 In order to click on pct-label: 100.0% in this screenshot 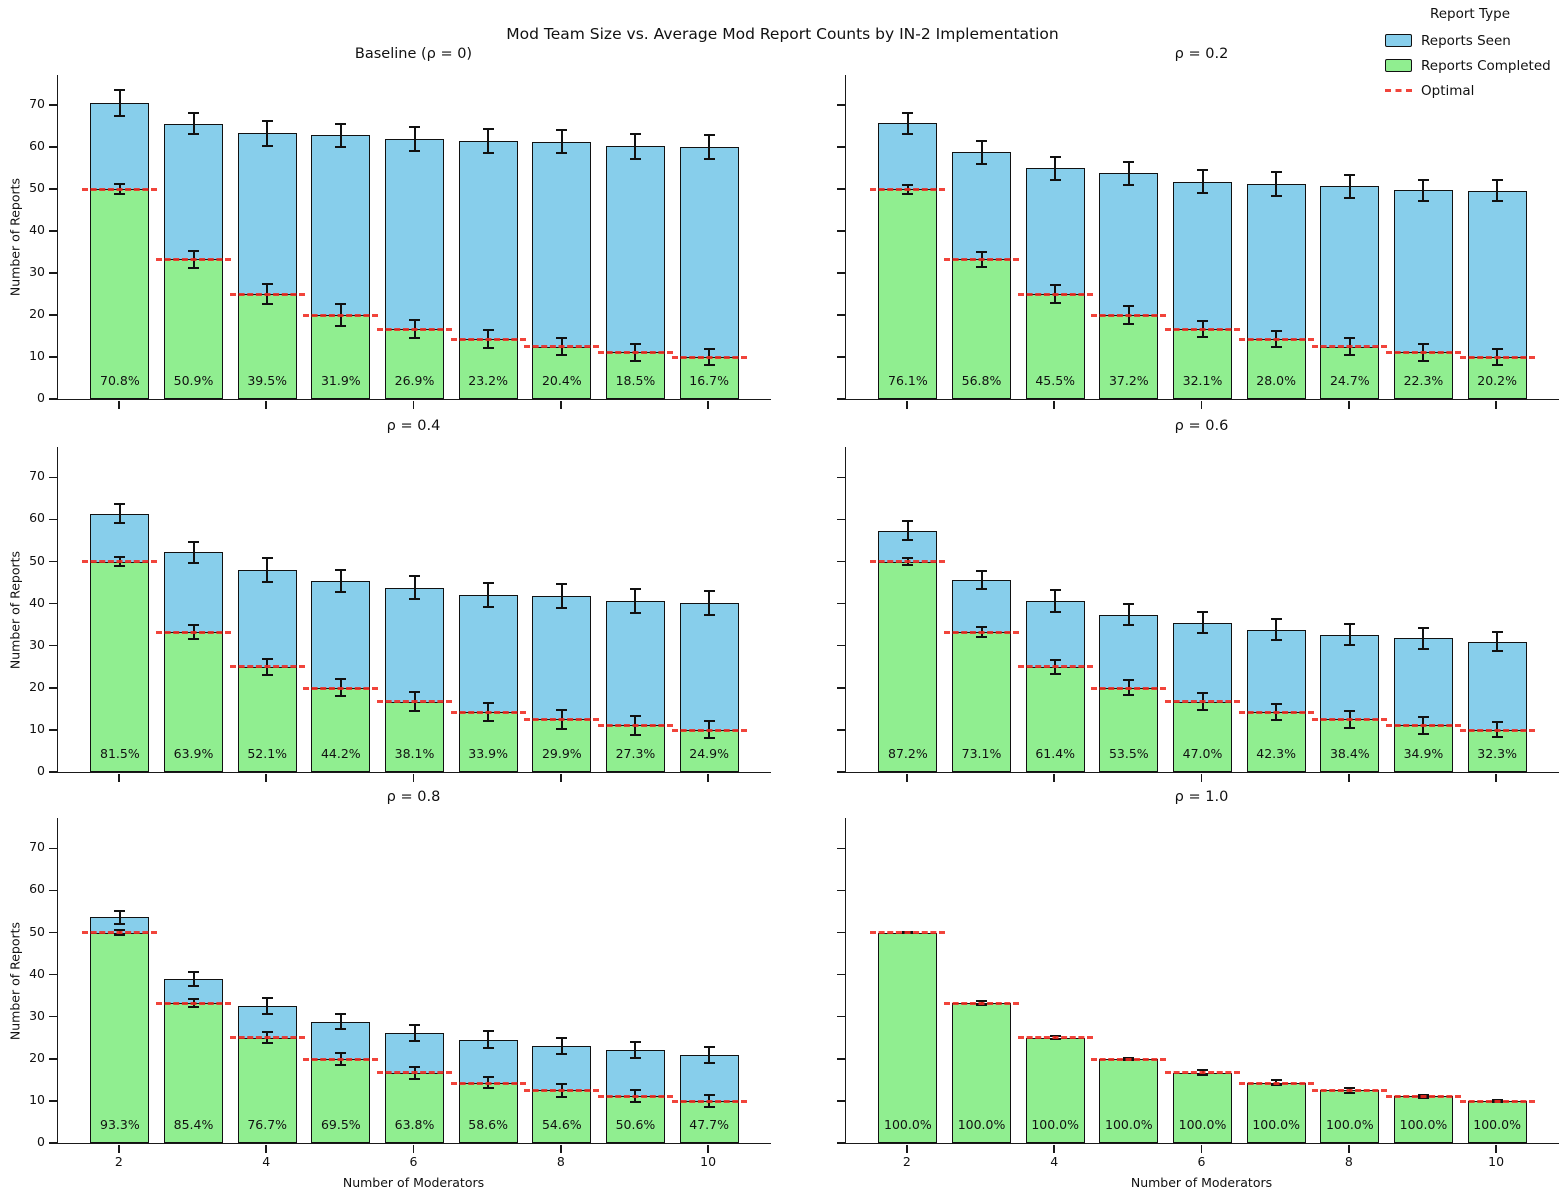, I will do `click(1497, 1125)`.